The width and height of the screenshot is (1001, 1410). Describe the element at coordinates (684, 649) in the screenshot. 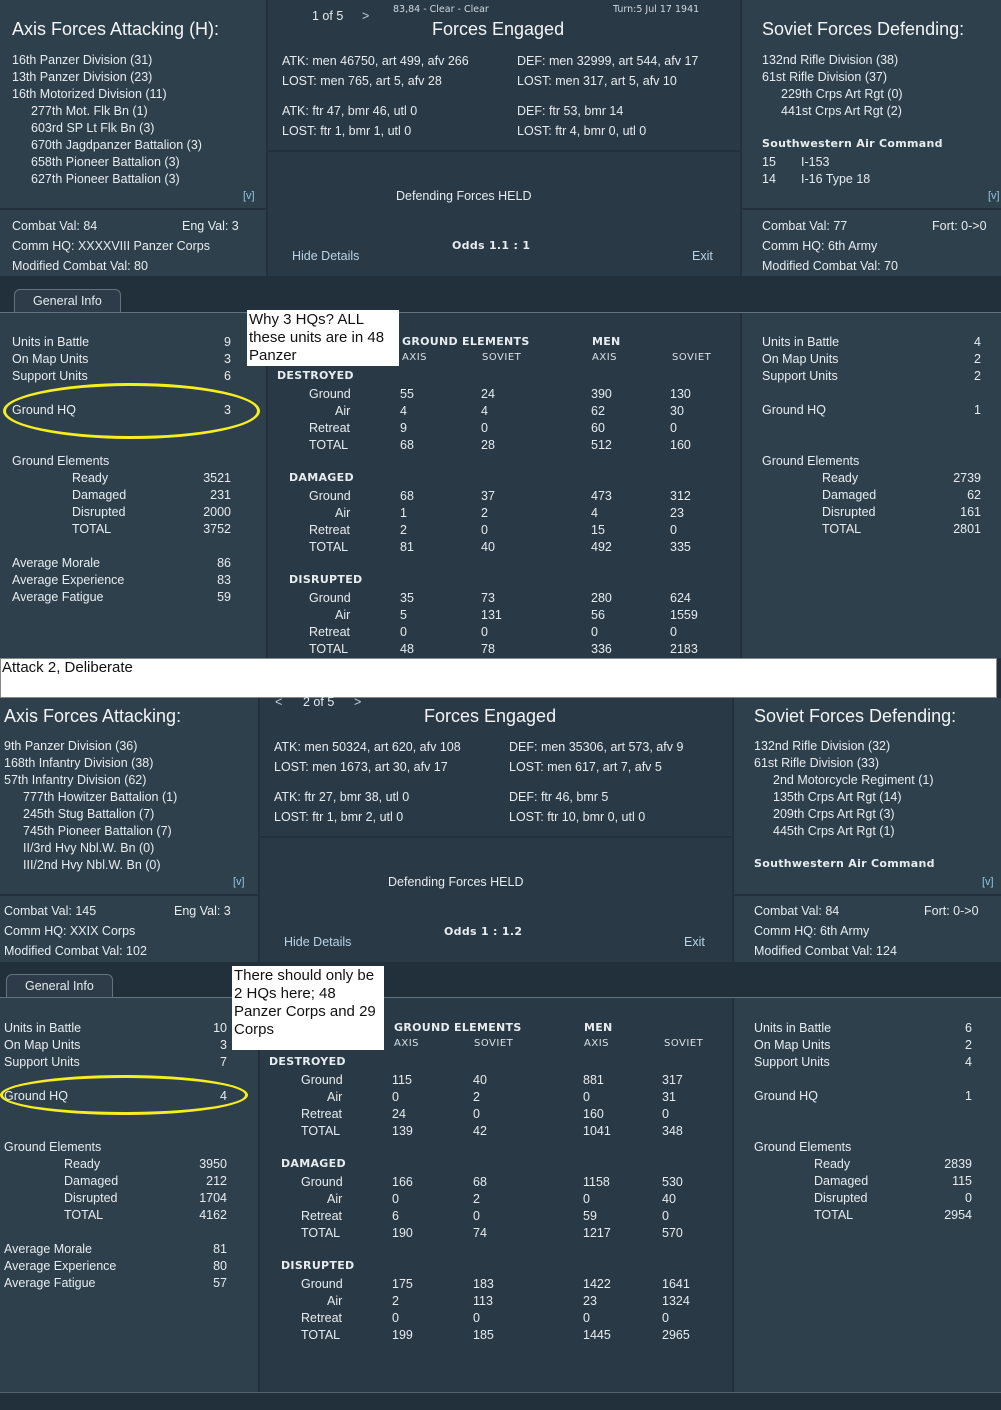

I see `cell-men-soviet: 2183` at that location.